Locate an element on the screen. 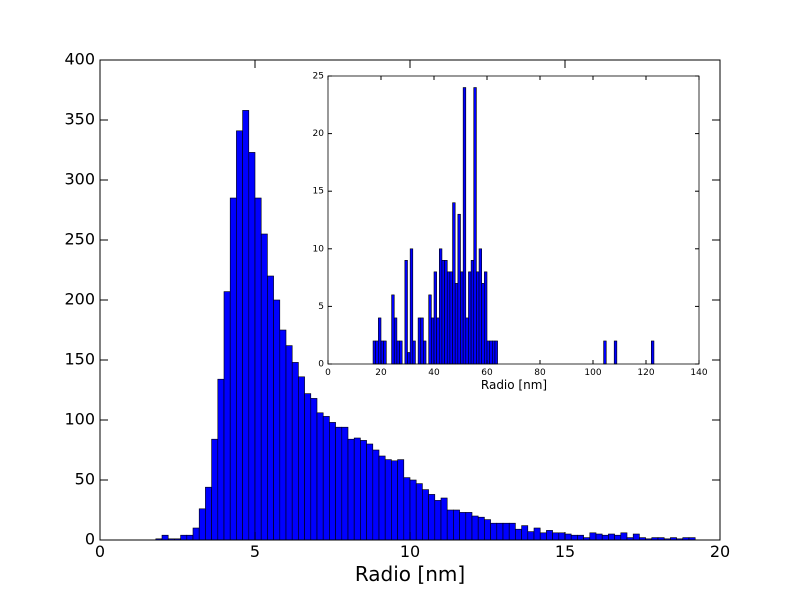 This screenshot has width=800, height=600. main-y-tick-label: 150 is located at coordinates (79, 359).